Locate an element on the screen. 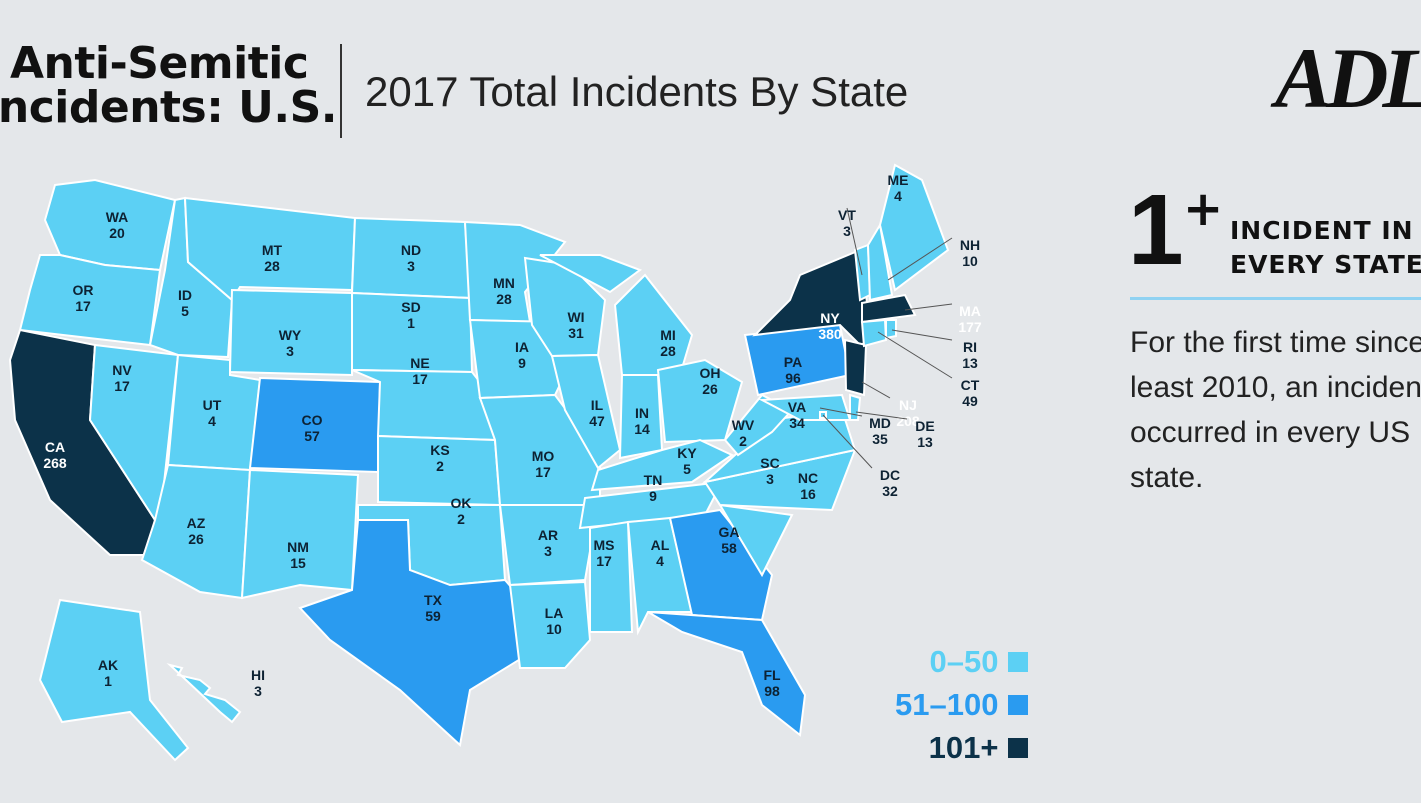  leader-line-de is located at coordinates (881, 415).